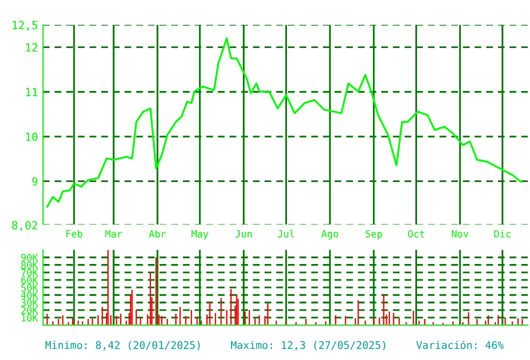 This screenshot has width=530, height=360. What do you see at coordinates (502, 234) in the screenshot?
I see `x-tick-label: Dic` at bounding box center [502, 234].